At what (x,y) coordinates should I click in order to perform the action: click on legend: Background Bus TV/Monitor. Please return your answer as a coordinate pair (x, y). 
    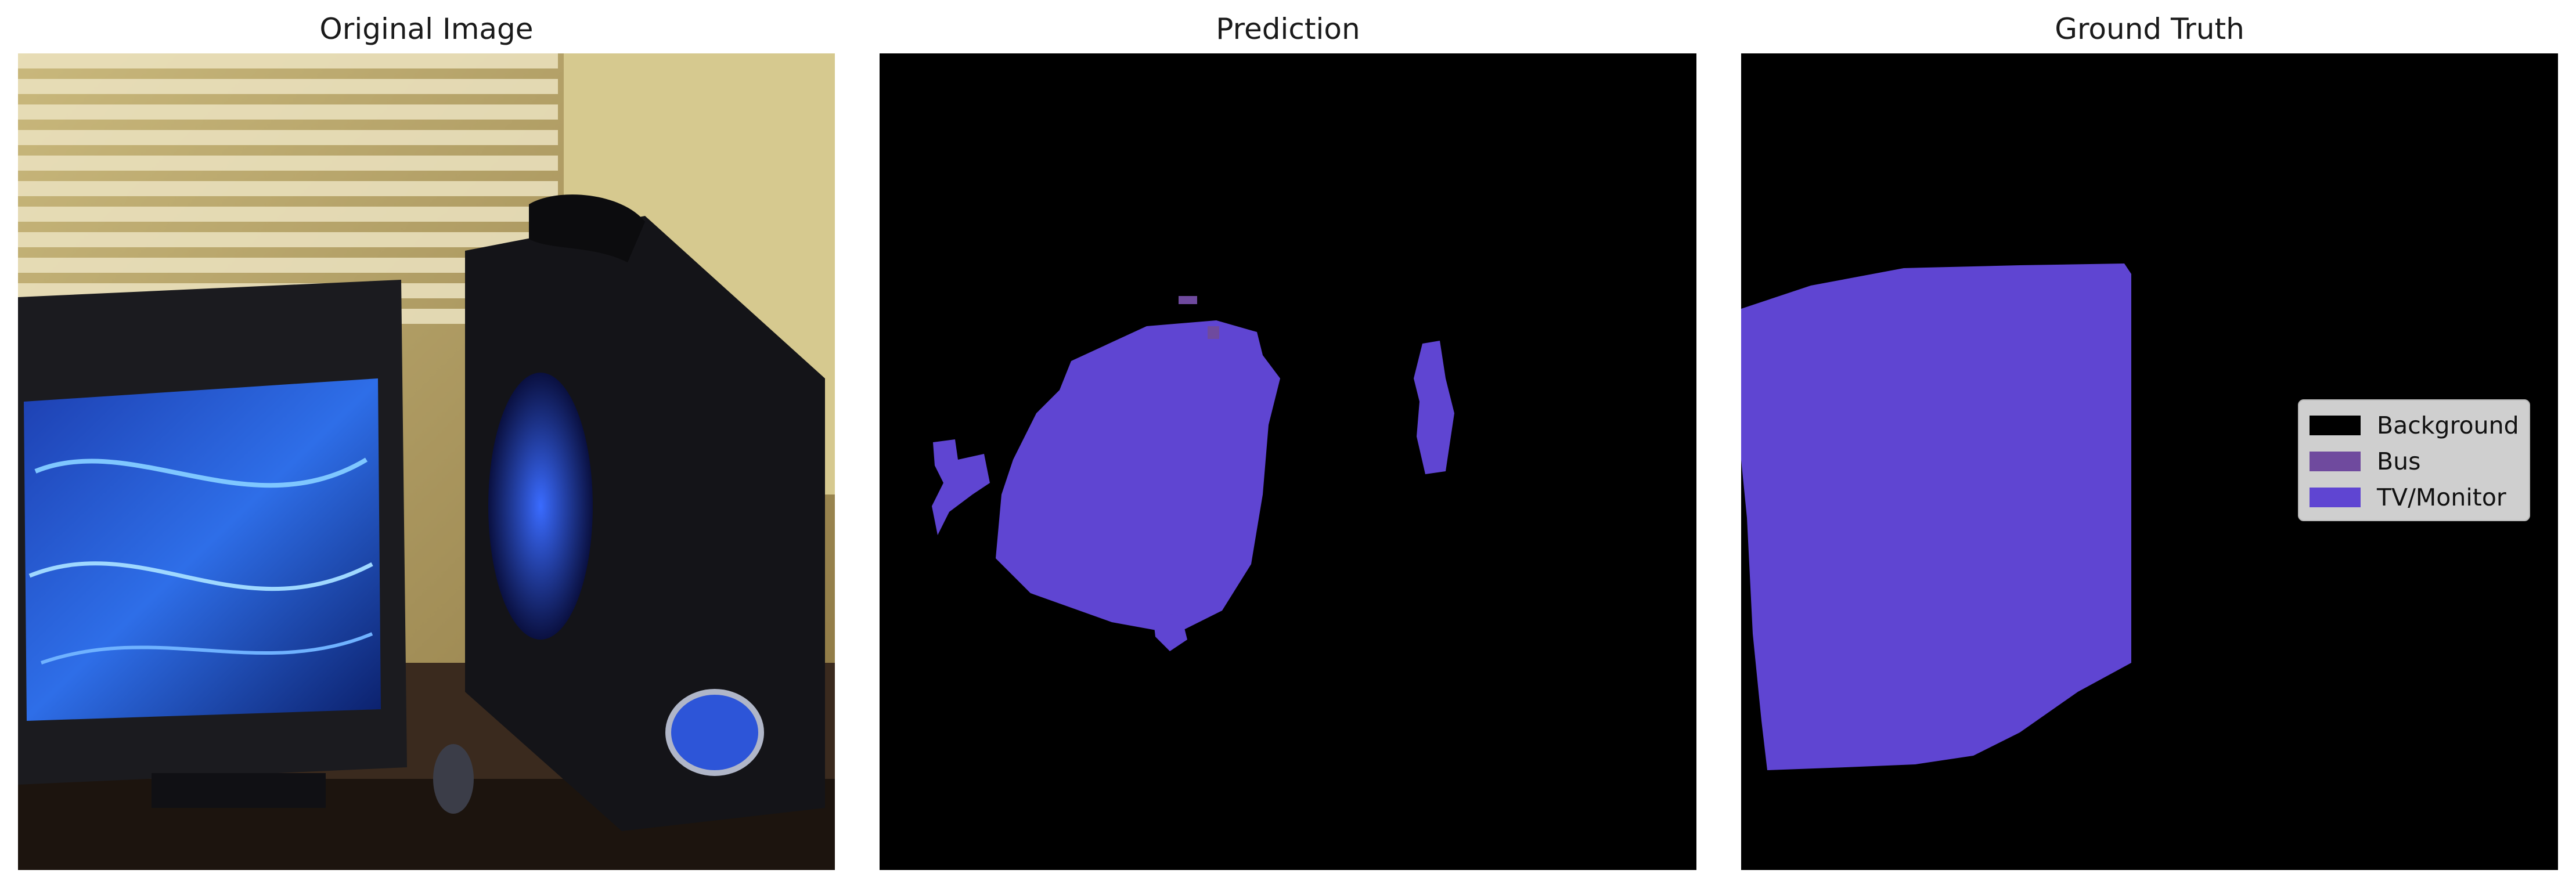
    Looking at the image, I should click on (2414, 460).